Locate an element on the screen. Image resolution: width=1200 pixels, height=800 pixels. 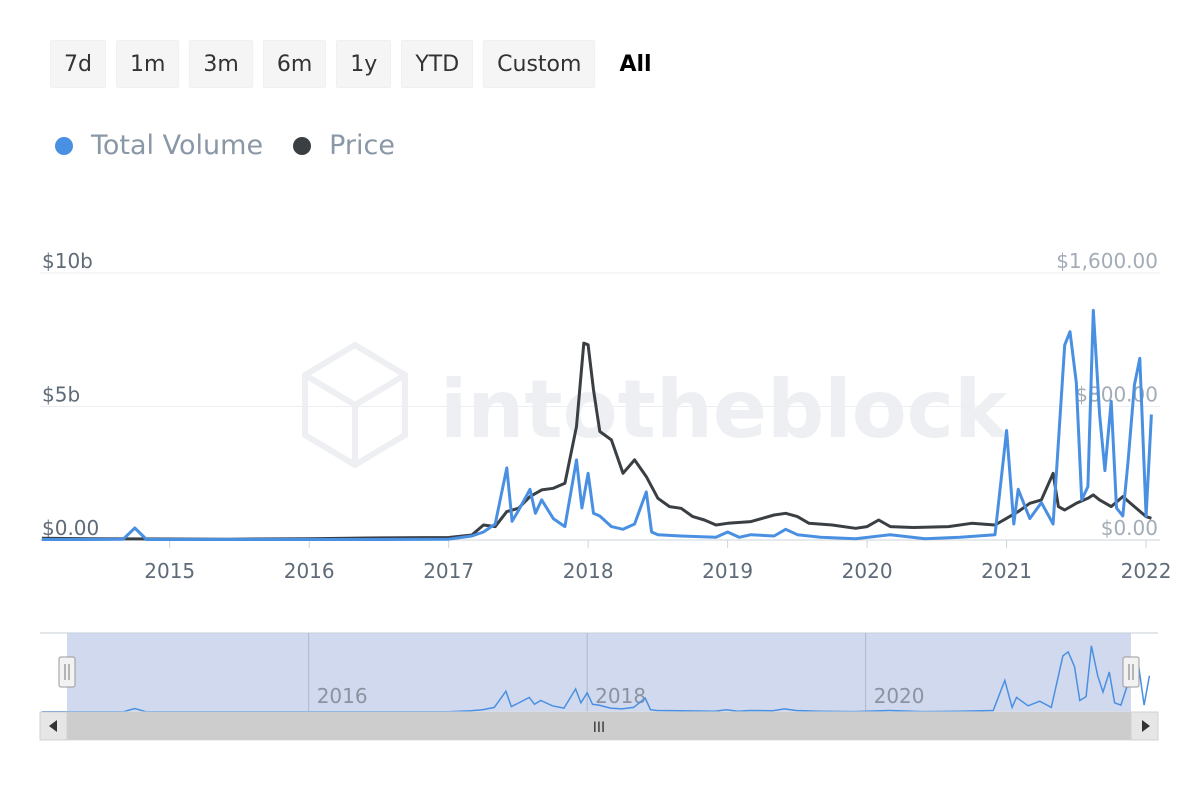
range-button-7d: 7d is located at coordinates (78, 64).